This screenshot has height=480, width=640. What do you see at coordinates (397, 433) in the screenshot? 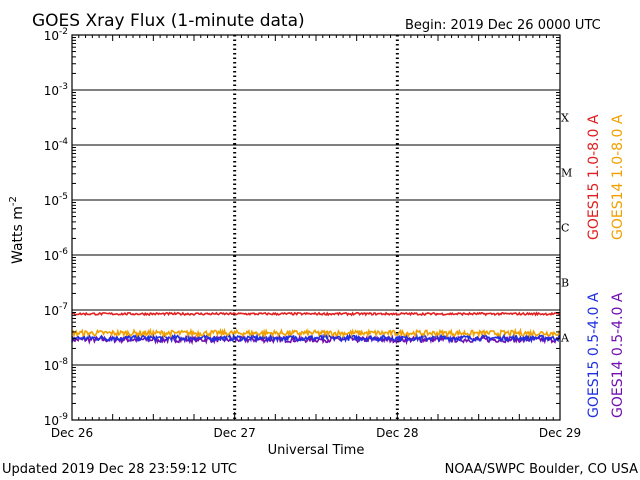
I see `x-tick-label: Dec 28` at bounding box center [397, 433].